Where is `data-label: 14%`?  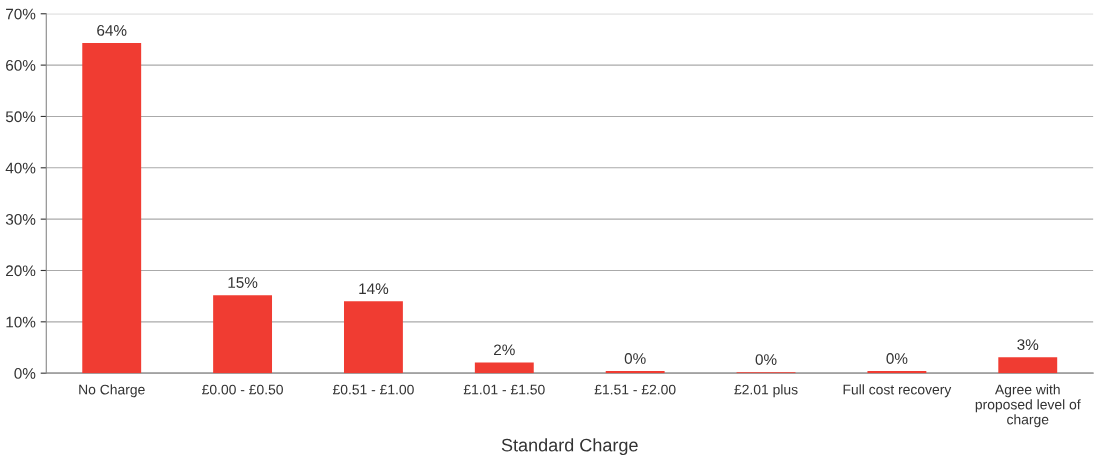 data-label: 14% is located at coordinates (374, 289).